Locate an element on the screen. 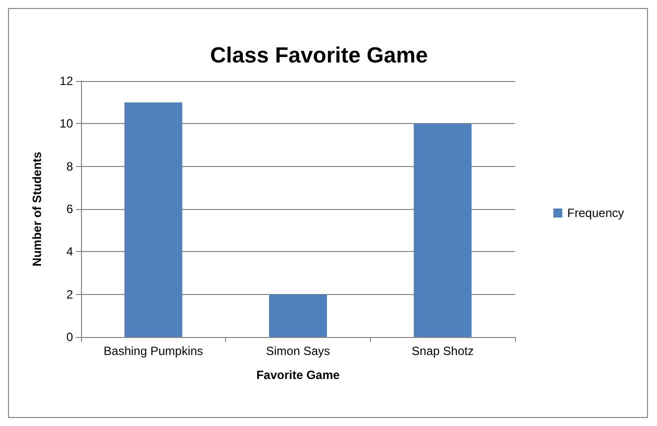  x-tick-label: Bashing Pumpkins is located at coordinates (154, 351).